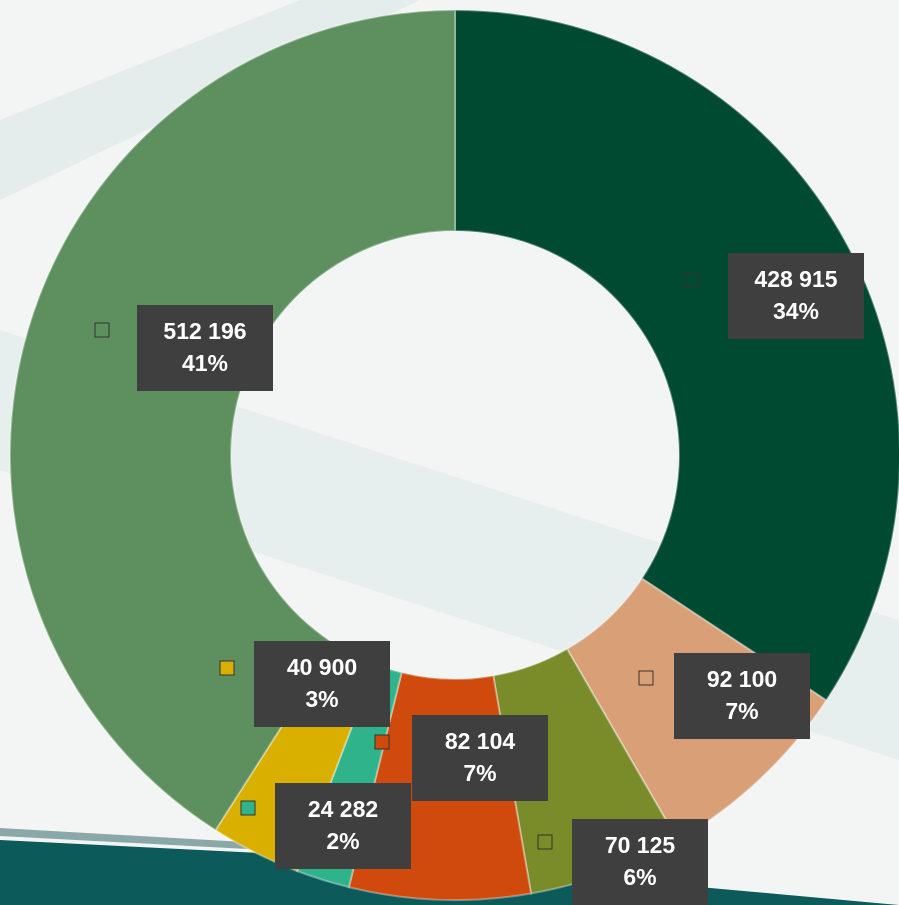 This screenshot has width=899, height=905. What do you see at coordinates (342, 841) in the screenshot?
I see `percent-label: 2%` at bounding box center [342, 841].